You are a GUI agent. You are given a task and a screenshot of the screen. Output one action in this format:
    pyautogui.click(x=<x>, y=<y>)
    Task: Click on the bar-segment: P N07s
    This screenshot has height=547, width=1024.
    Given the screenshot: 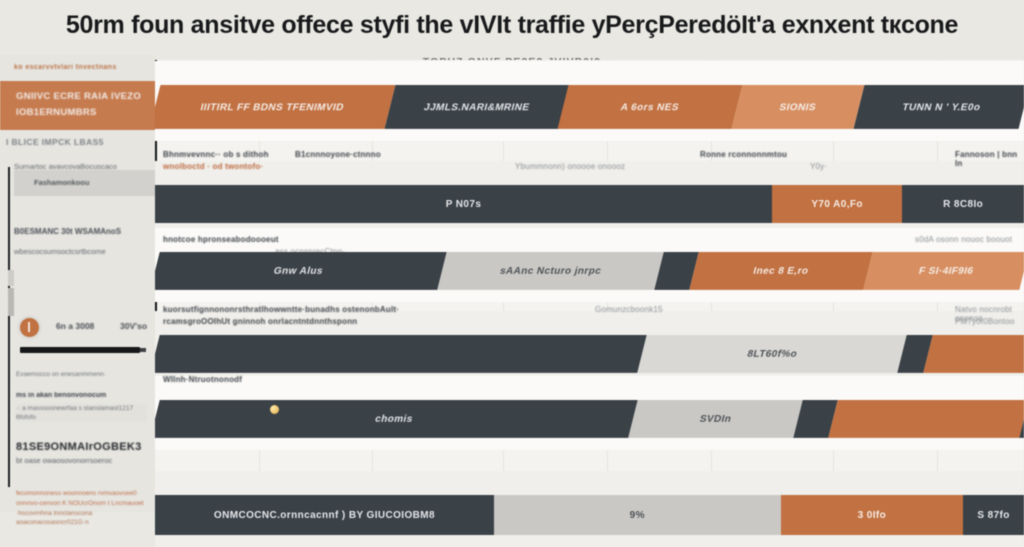 What is the action you would take?
    pyautogui.click(x=463, y=204)
    